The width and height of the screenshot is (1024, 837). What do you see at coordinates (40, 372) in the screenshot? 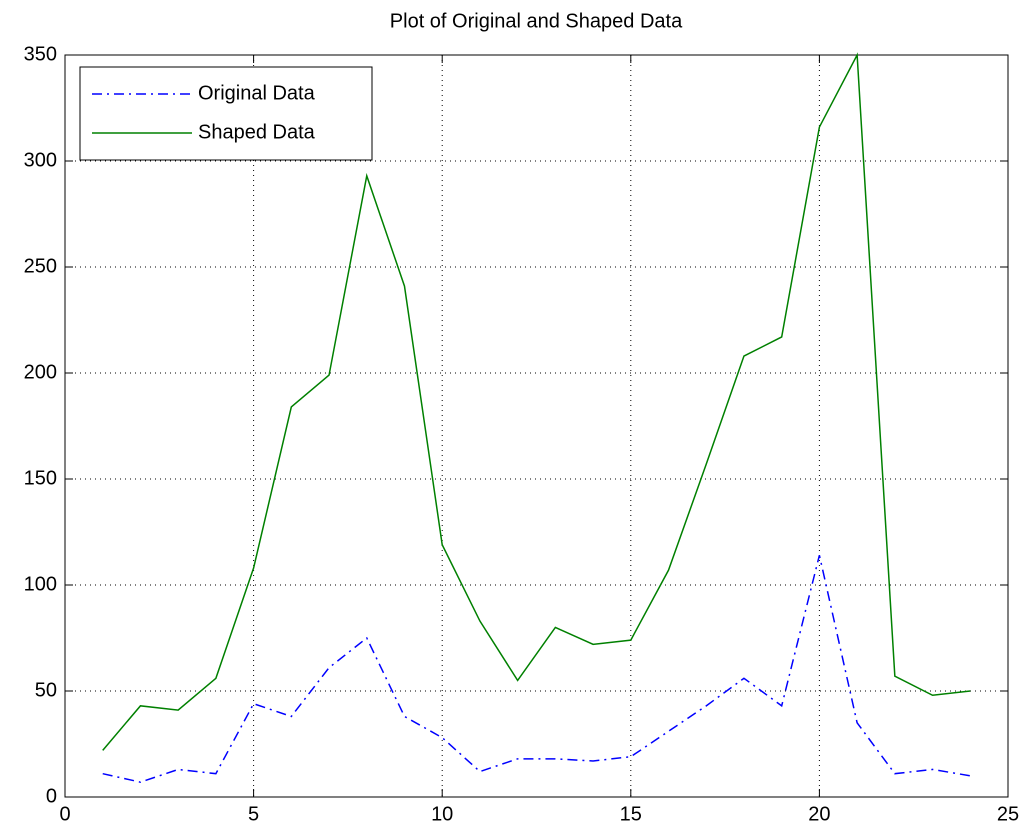
I see `y-tick-label: 200` at bounding box center [40, 372].